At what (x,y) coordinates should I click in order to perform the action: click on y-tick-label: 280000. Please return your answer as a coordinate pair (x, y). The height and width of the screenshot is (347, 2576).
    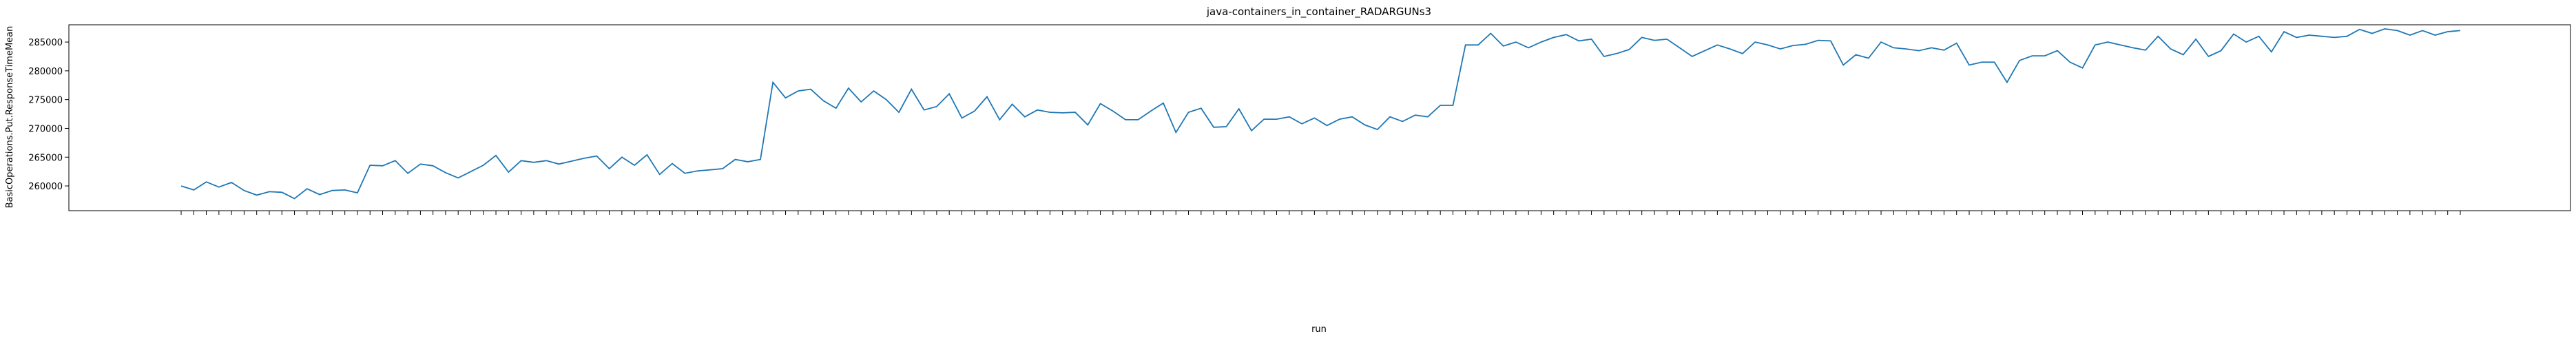
    Looking at the image, I should click on (45, 72).